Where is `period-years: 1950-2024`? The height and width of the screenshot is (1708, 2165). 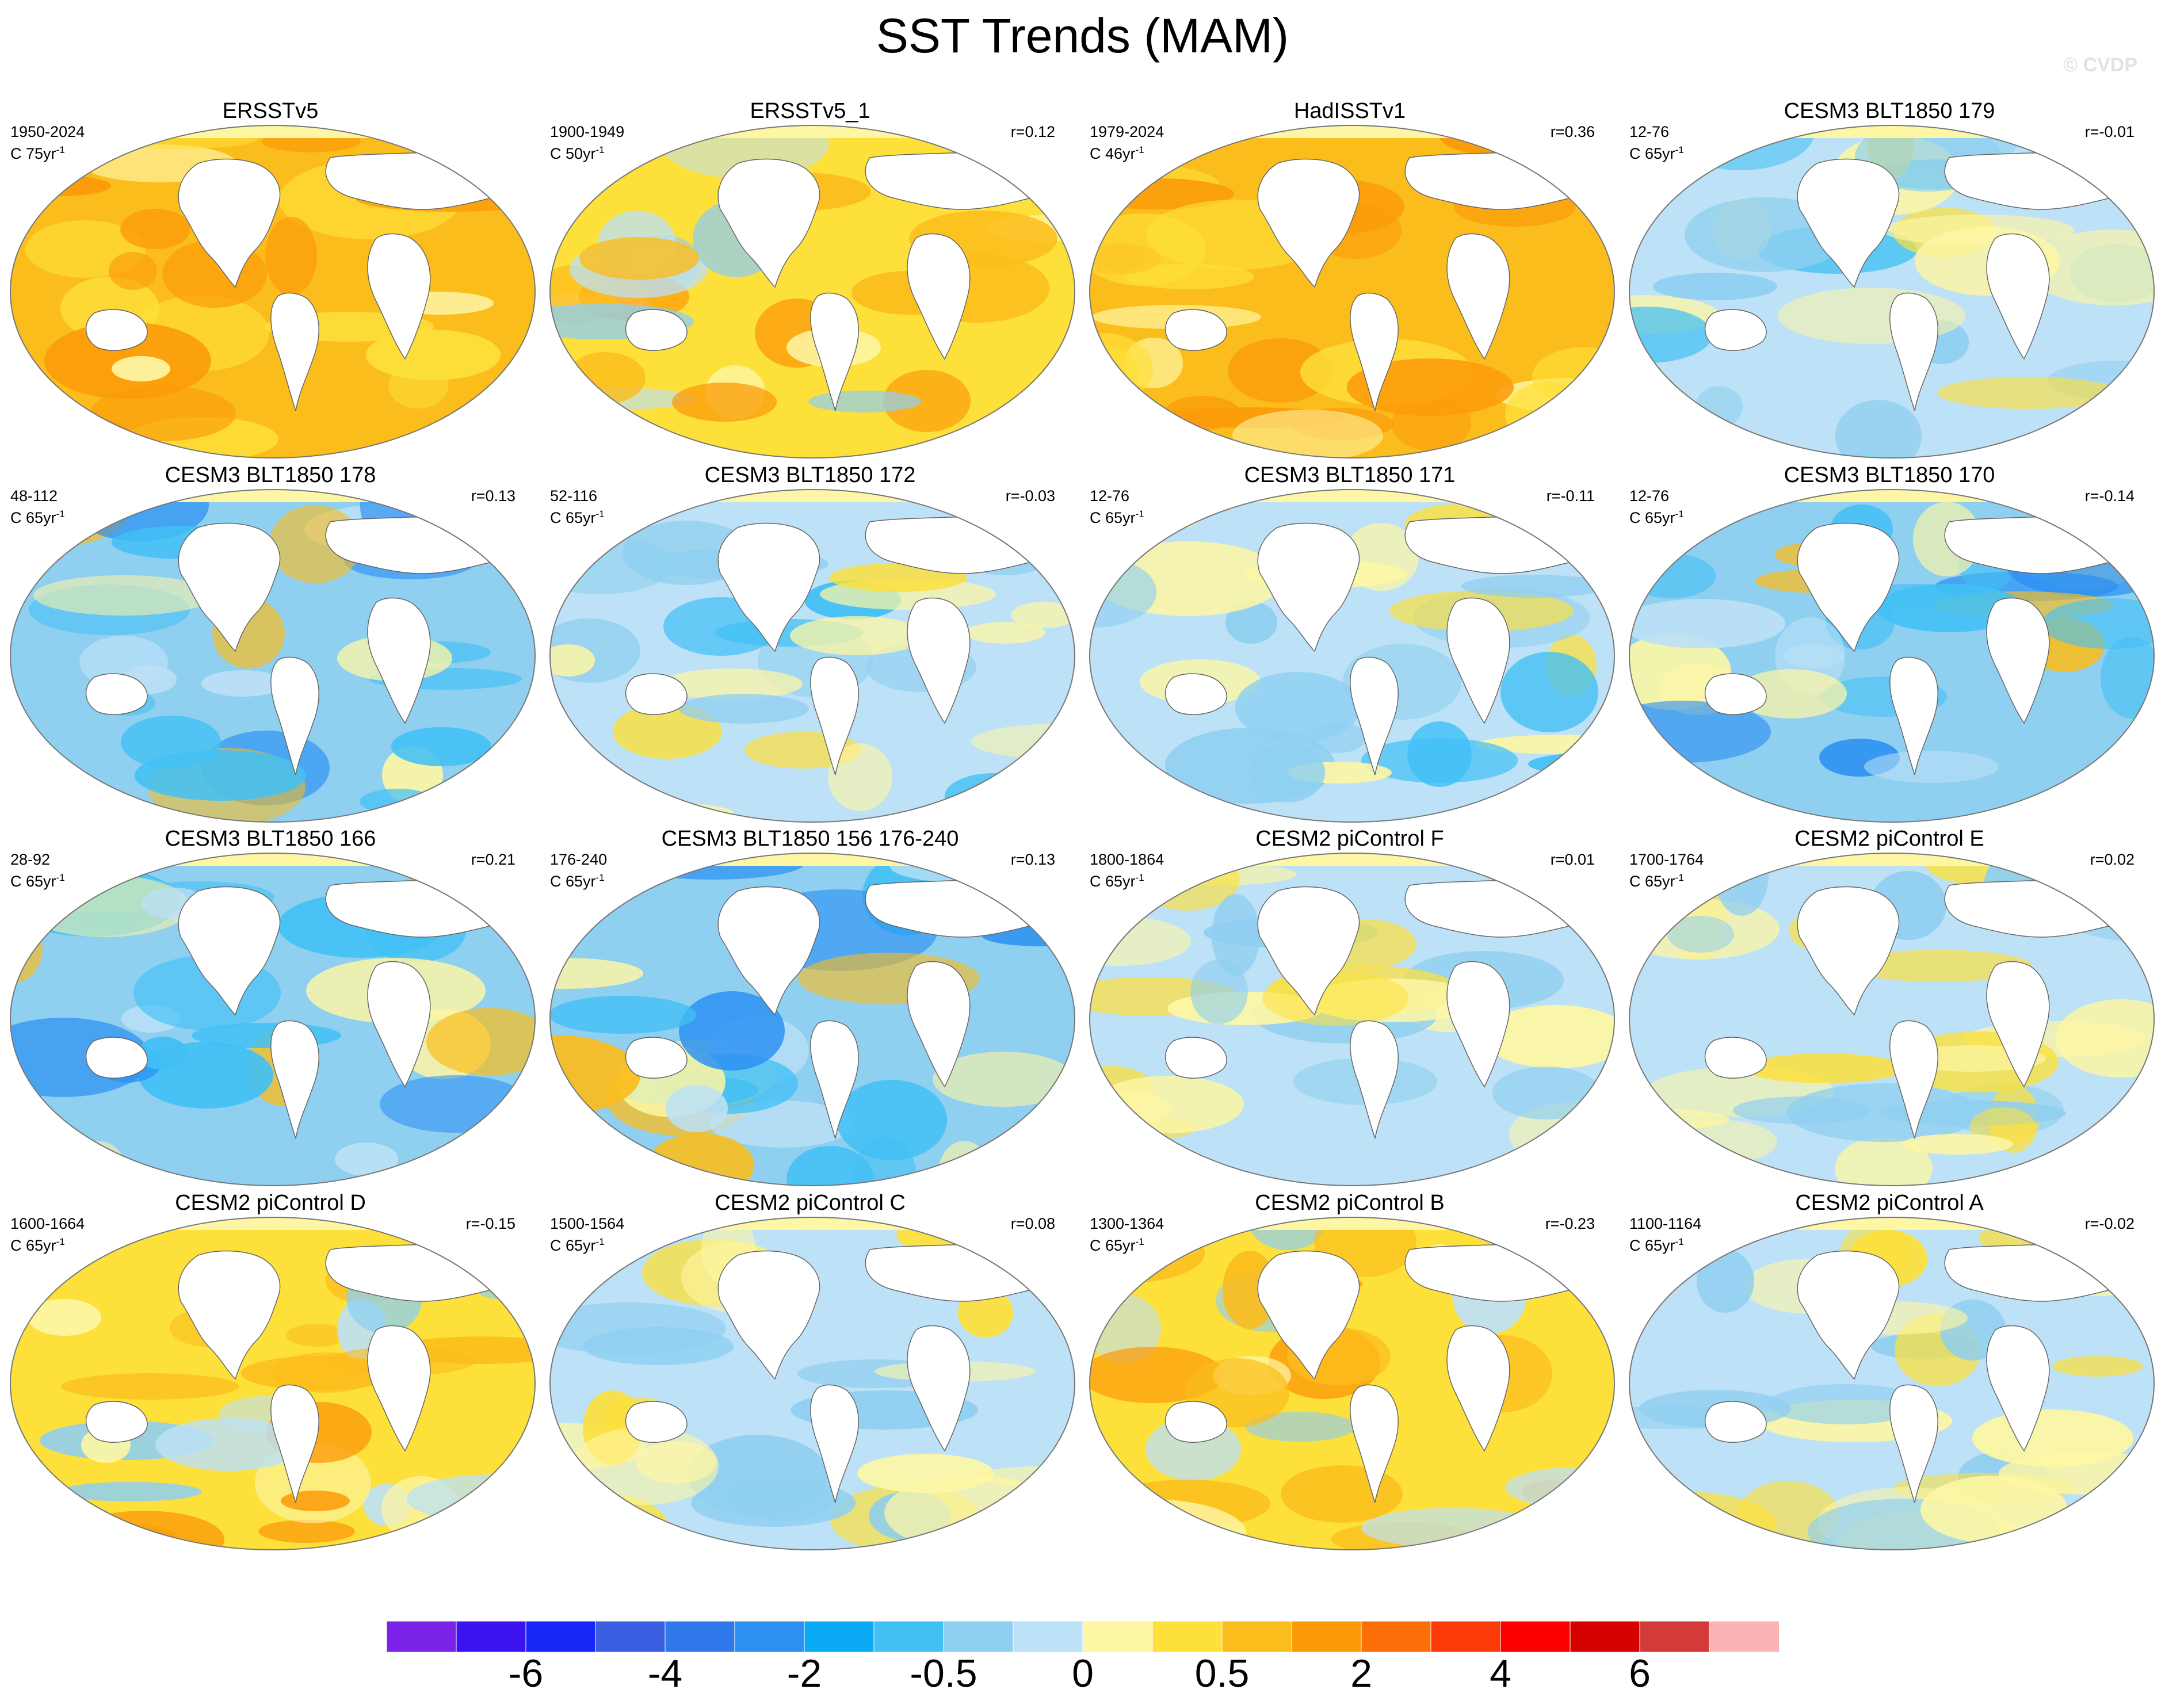 period-years: 1950-2024 is located at coordinates (47, 131).